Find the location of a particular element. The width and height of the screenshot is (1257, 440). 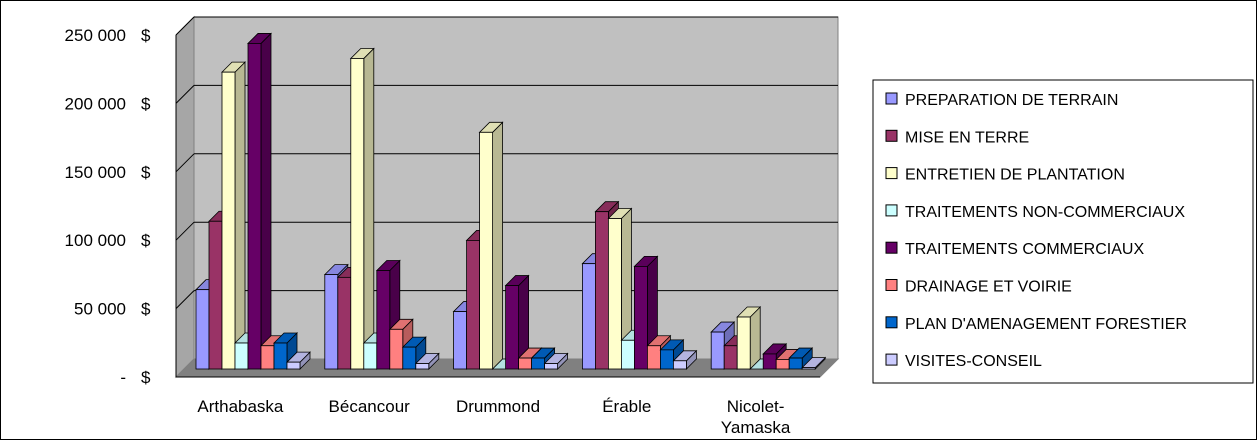

x-tick-label: Arthabaska is located at coordinates (240, 406).